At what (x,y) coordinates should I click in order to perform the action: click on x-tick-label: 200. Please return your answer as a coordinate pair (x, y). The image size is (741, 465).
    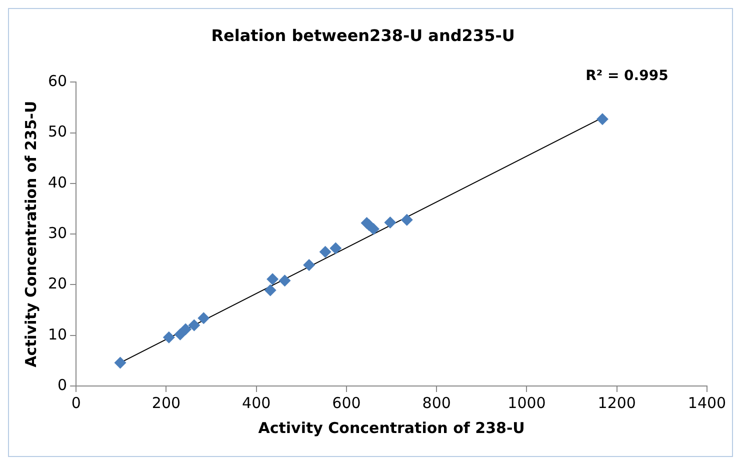
    Looking at the image, I should click on (166, 403).